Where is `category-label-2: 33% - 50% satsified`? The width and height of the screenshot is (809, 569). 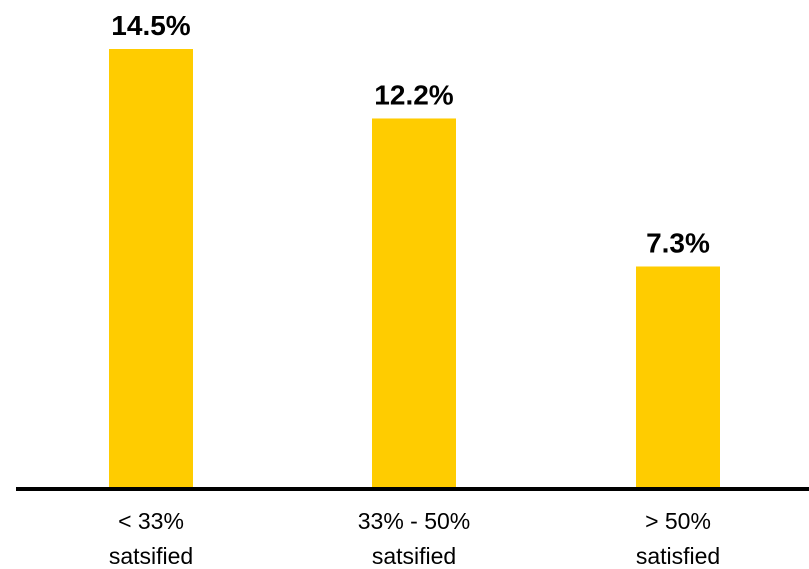 category-label-2: 33% - 50% satsified is located at coordinates (414, 538).